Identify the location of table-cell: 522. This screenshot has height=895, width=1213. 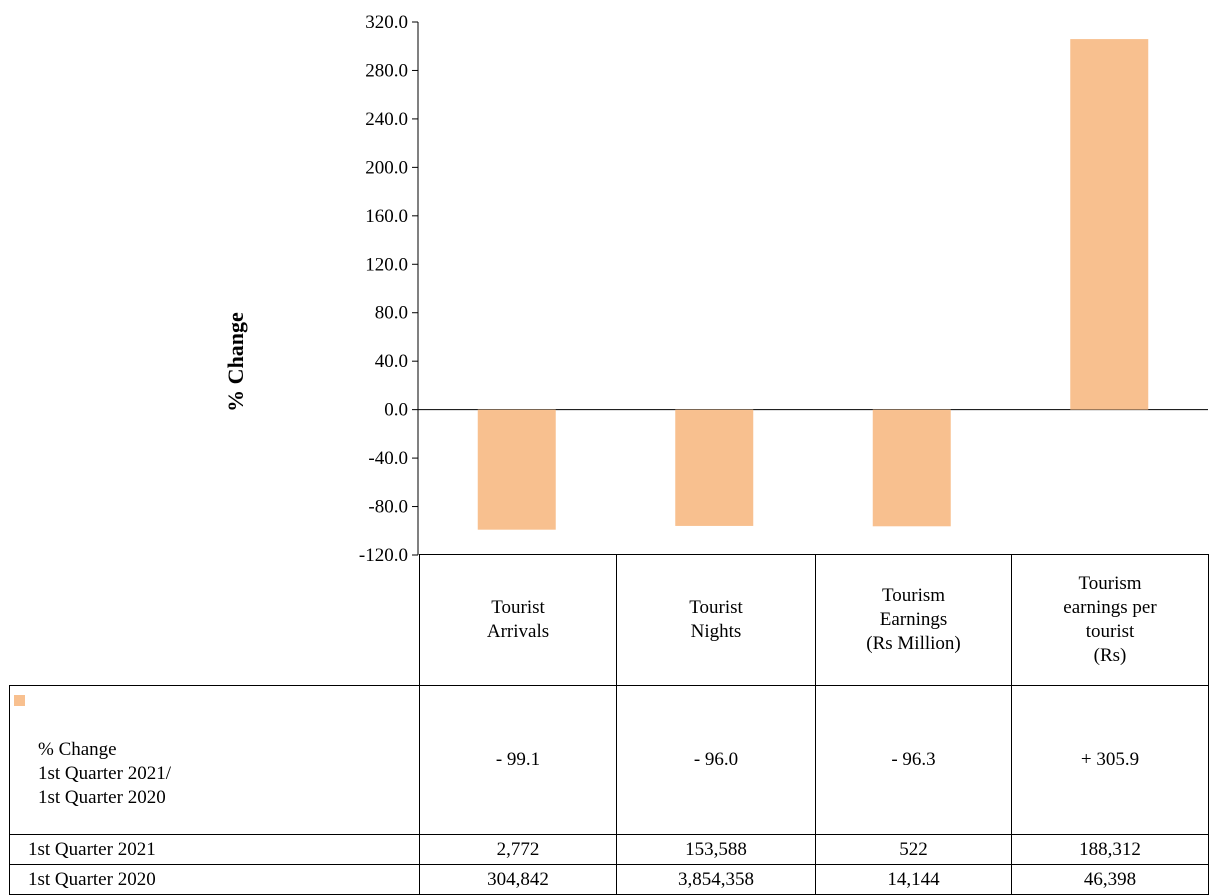
(913, 849).